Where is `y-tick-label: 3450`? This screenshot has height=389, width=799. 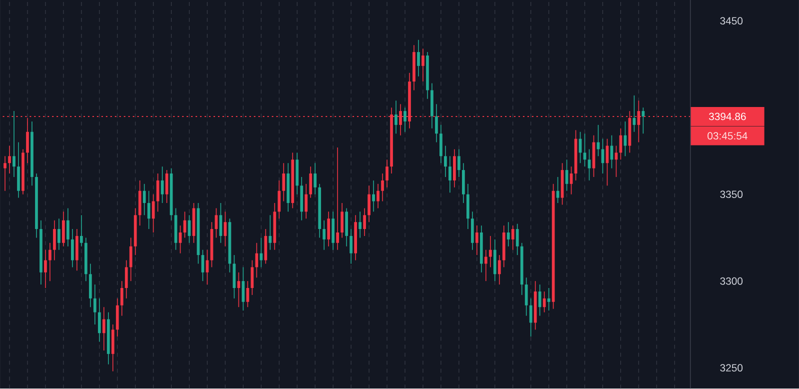 y-tick-label: 3450 is located at coordinates (731, 21).